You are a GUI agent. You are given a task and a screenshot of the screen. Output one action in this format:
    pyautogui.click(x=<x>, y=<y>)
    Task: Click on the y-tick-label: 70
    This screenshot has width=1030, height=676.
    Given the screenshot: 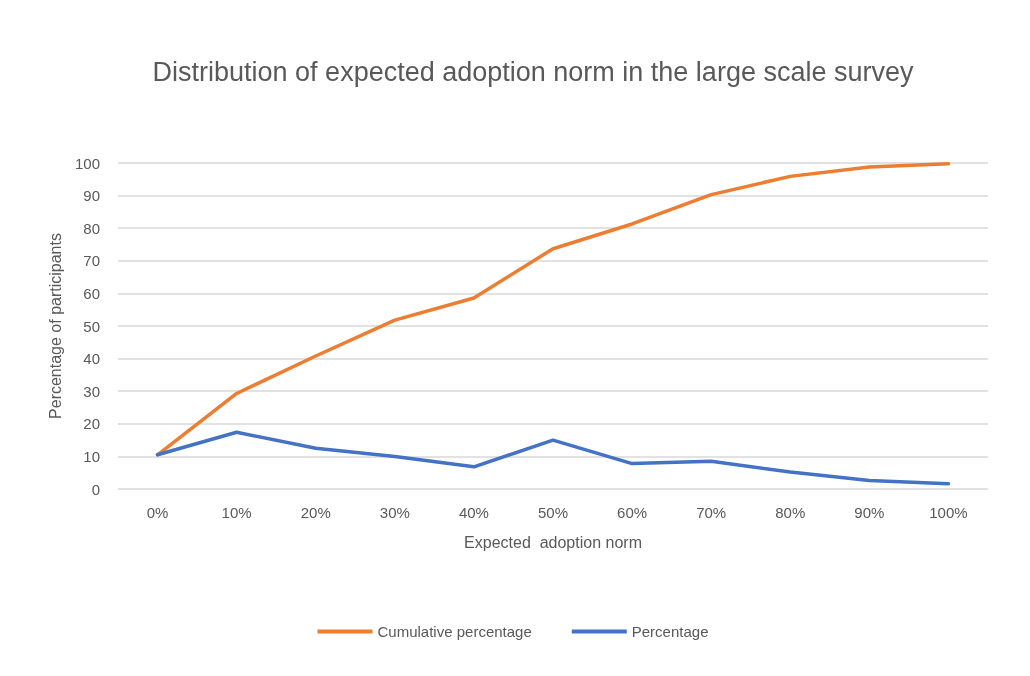 What is the action you would take?
    pyautogui.click(x=91, y=261)
    